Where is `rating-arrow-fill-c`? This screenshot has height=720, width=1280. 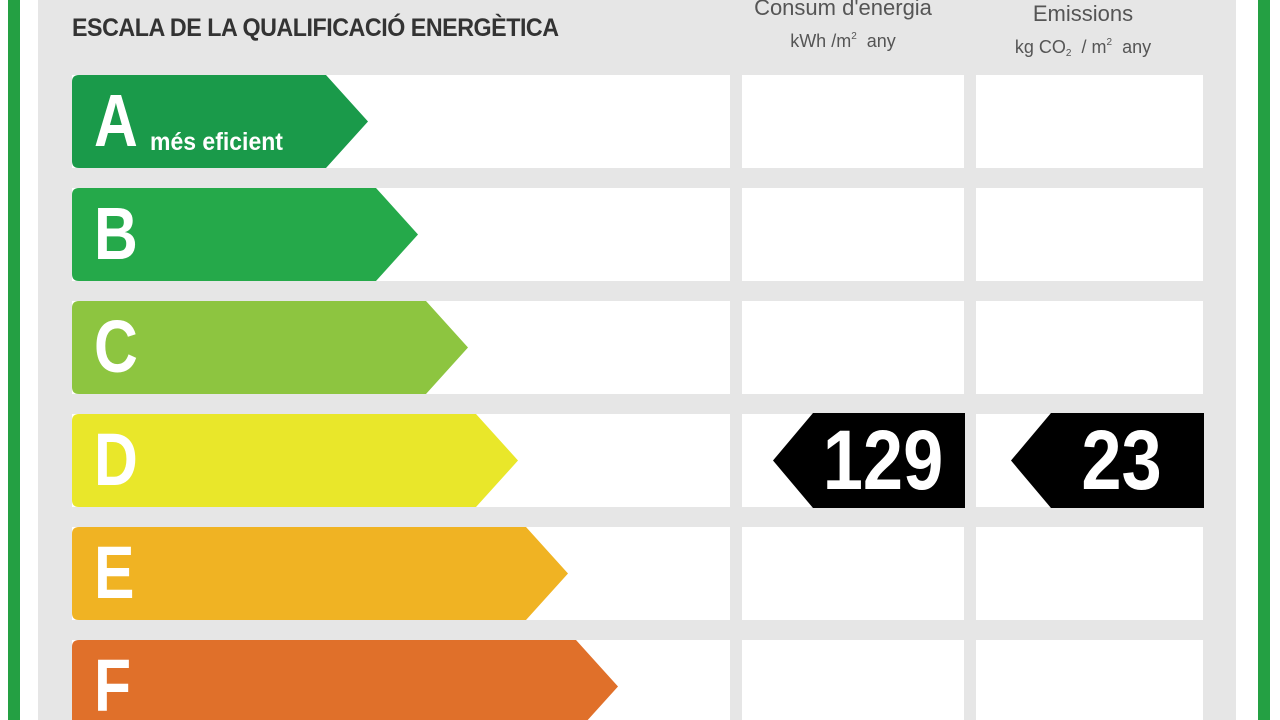 rating-arrow-fill-c is located at coordinates (270, 347).